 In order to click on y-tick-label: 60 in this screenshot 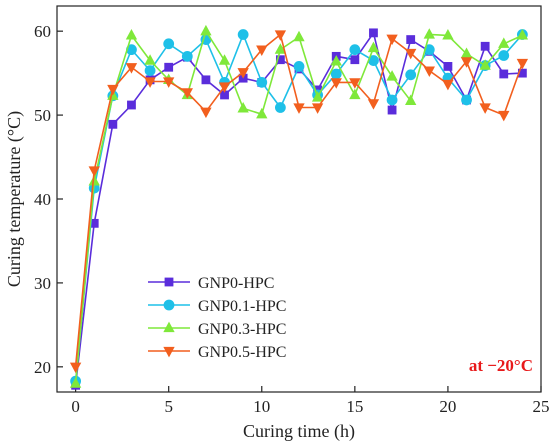, I will do `click(42, 31)`.